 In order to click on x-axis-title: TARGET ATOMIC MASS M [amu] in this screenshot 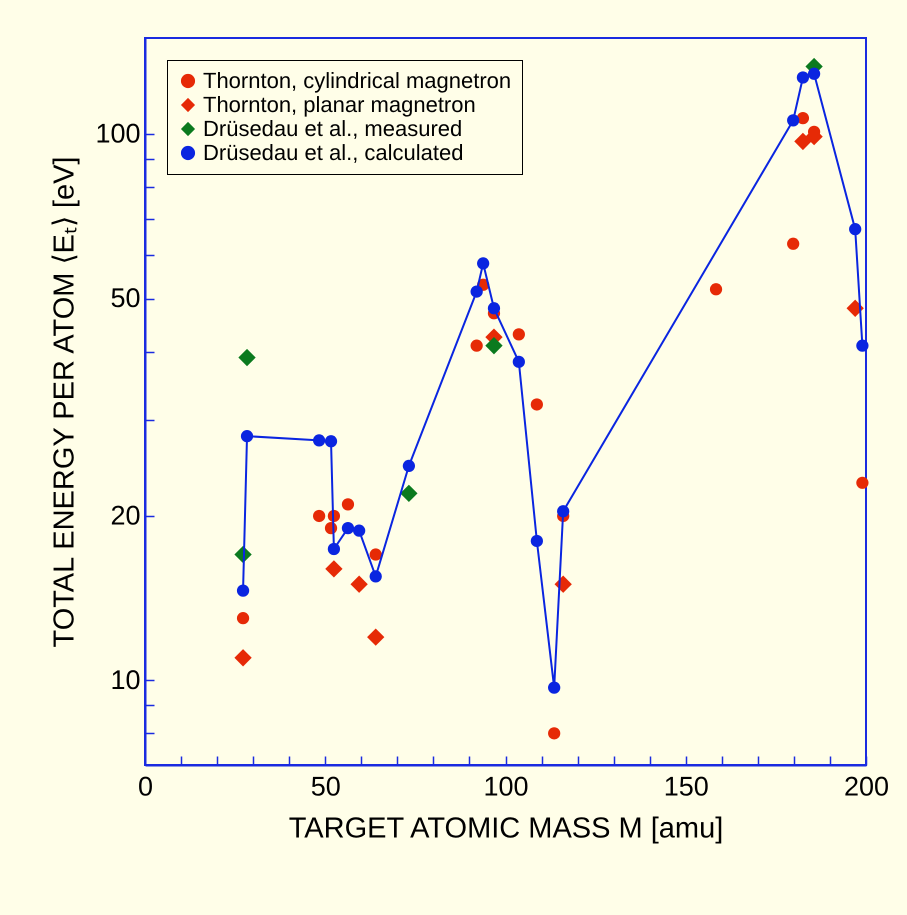, I will do `click(506, 828)`.